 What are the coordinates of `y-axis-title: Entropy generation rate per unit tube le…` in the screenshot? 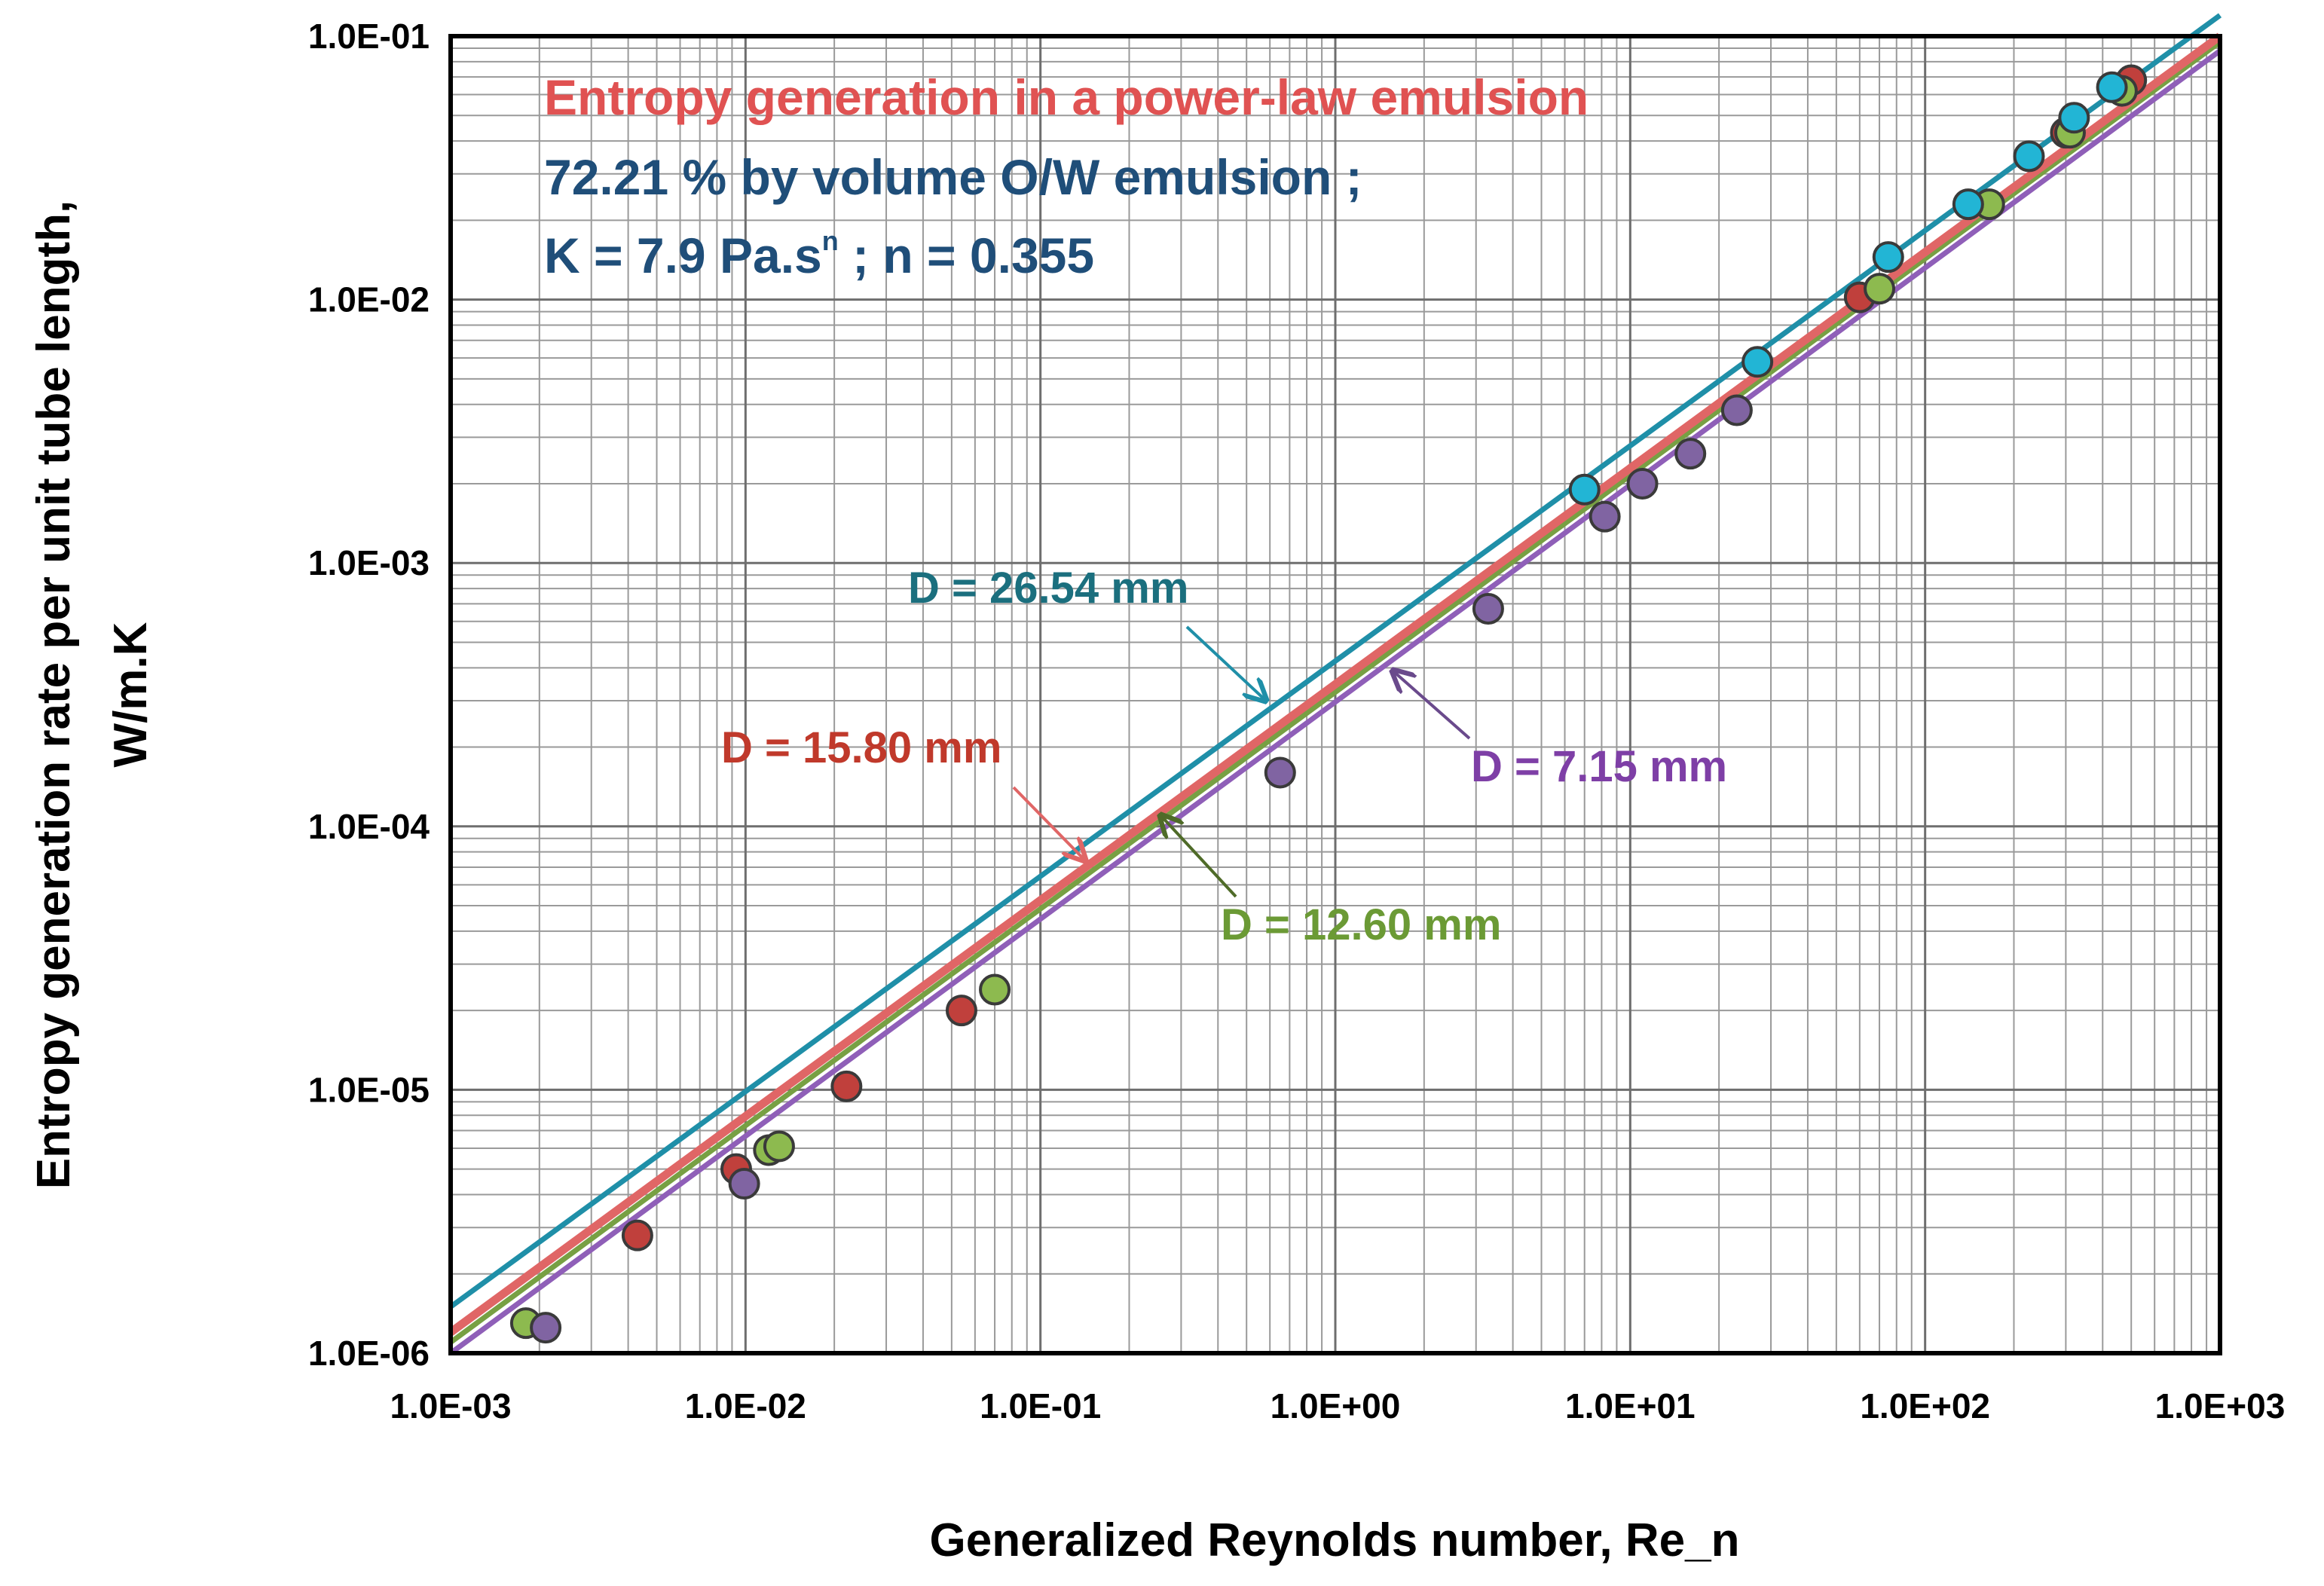 It's located at (92, 695).